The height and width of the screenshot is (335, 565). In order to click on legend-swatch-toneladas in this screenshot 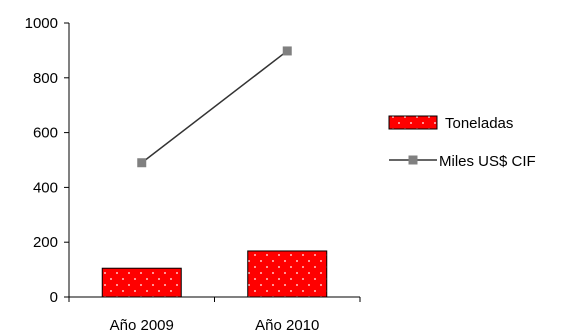, I will do `click(413, 122)`.